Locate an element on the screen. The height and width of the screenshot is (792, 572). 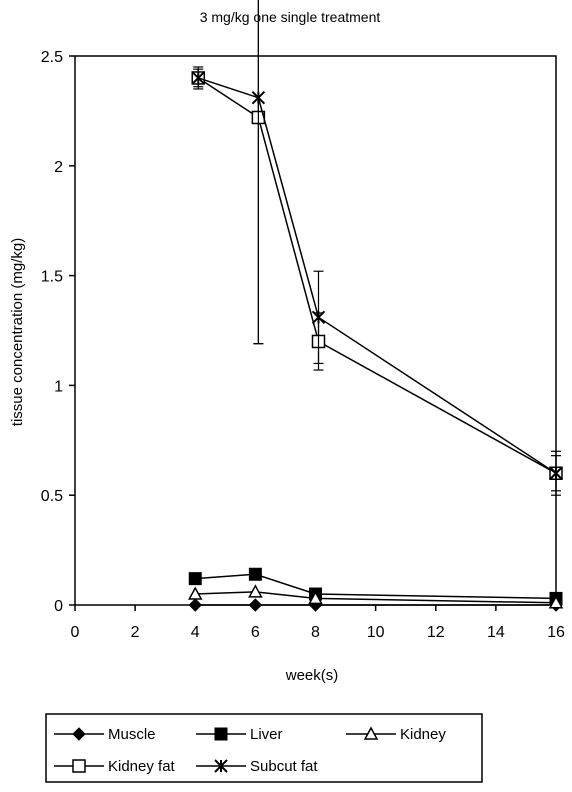
y-tick-label: 1 is located at coordinates (58, 386).